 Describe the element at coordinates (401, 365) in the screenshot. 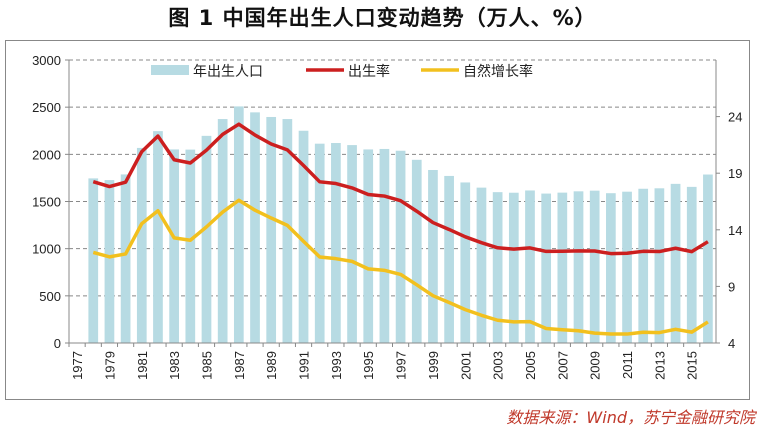

I see `x-tick-label: 1997` at that location.